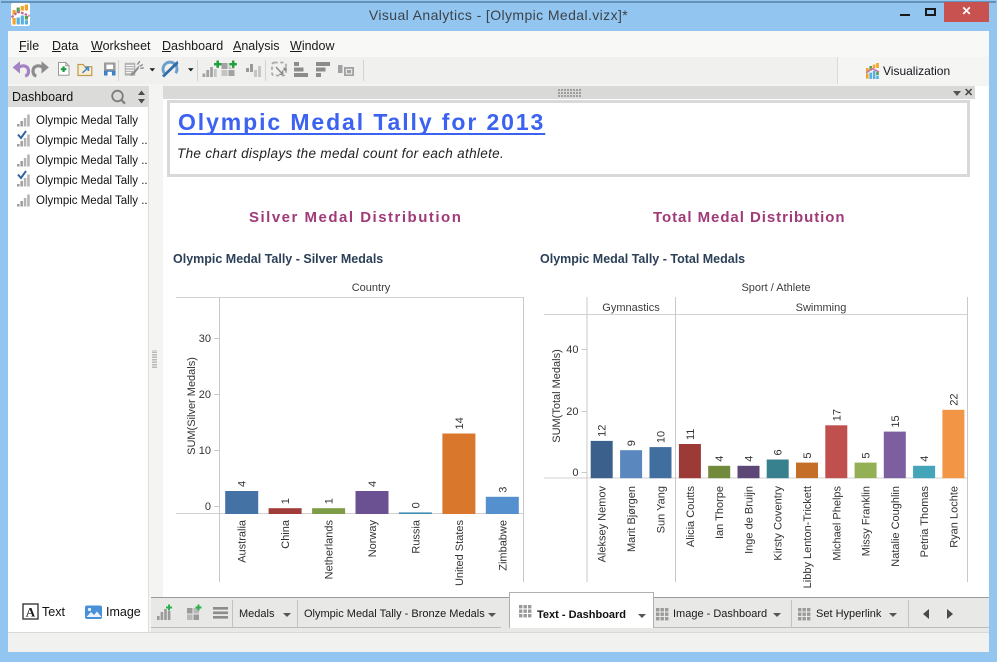 The width and height of the screenshot is (997, 662). What do you see at coordinates (808, 537) in the screenshot?
I see `svg-text: Libby Lenton-Trickett` at bounding box center [808, 537].